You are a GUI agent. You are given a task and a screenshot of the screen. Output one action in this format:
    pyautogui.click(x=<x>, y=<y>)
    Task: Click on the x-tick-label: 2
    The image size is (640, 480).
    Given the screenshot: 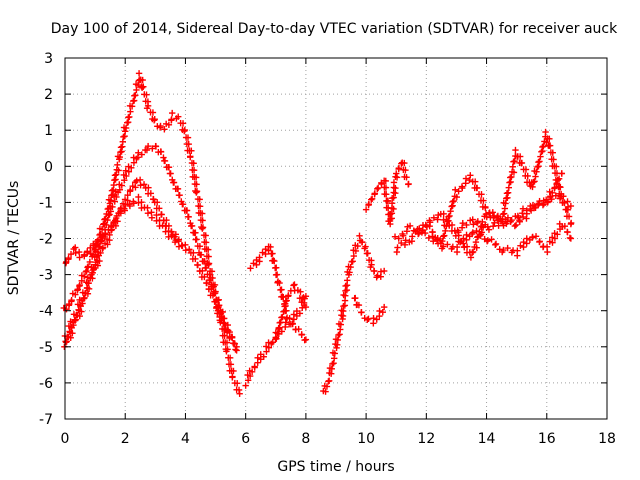 What is the action you would take?
    pyautogui.click(x=125, y=439)
    